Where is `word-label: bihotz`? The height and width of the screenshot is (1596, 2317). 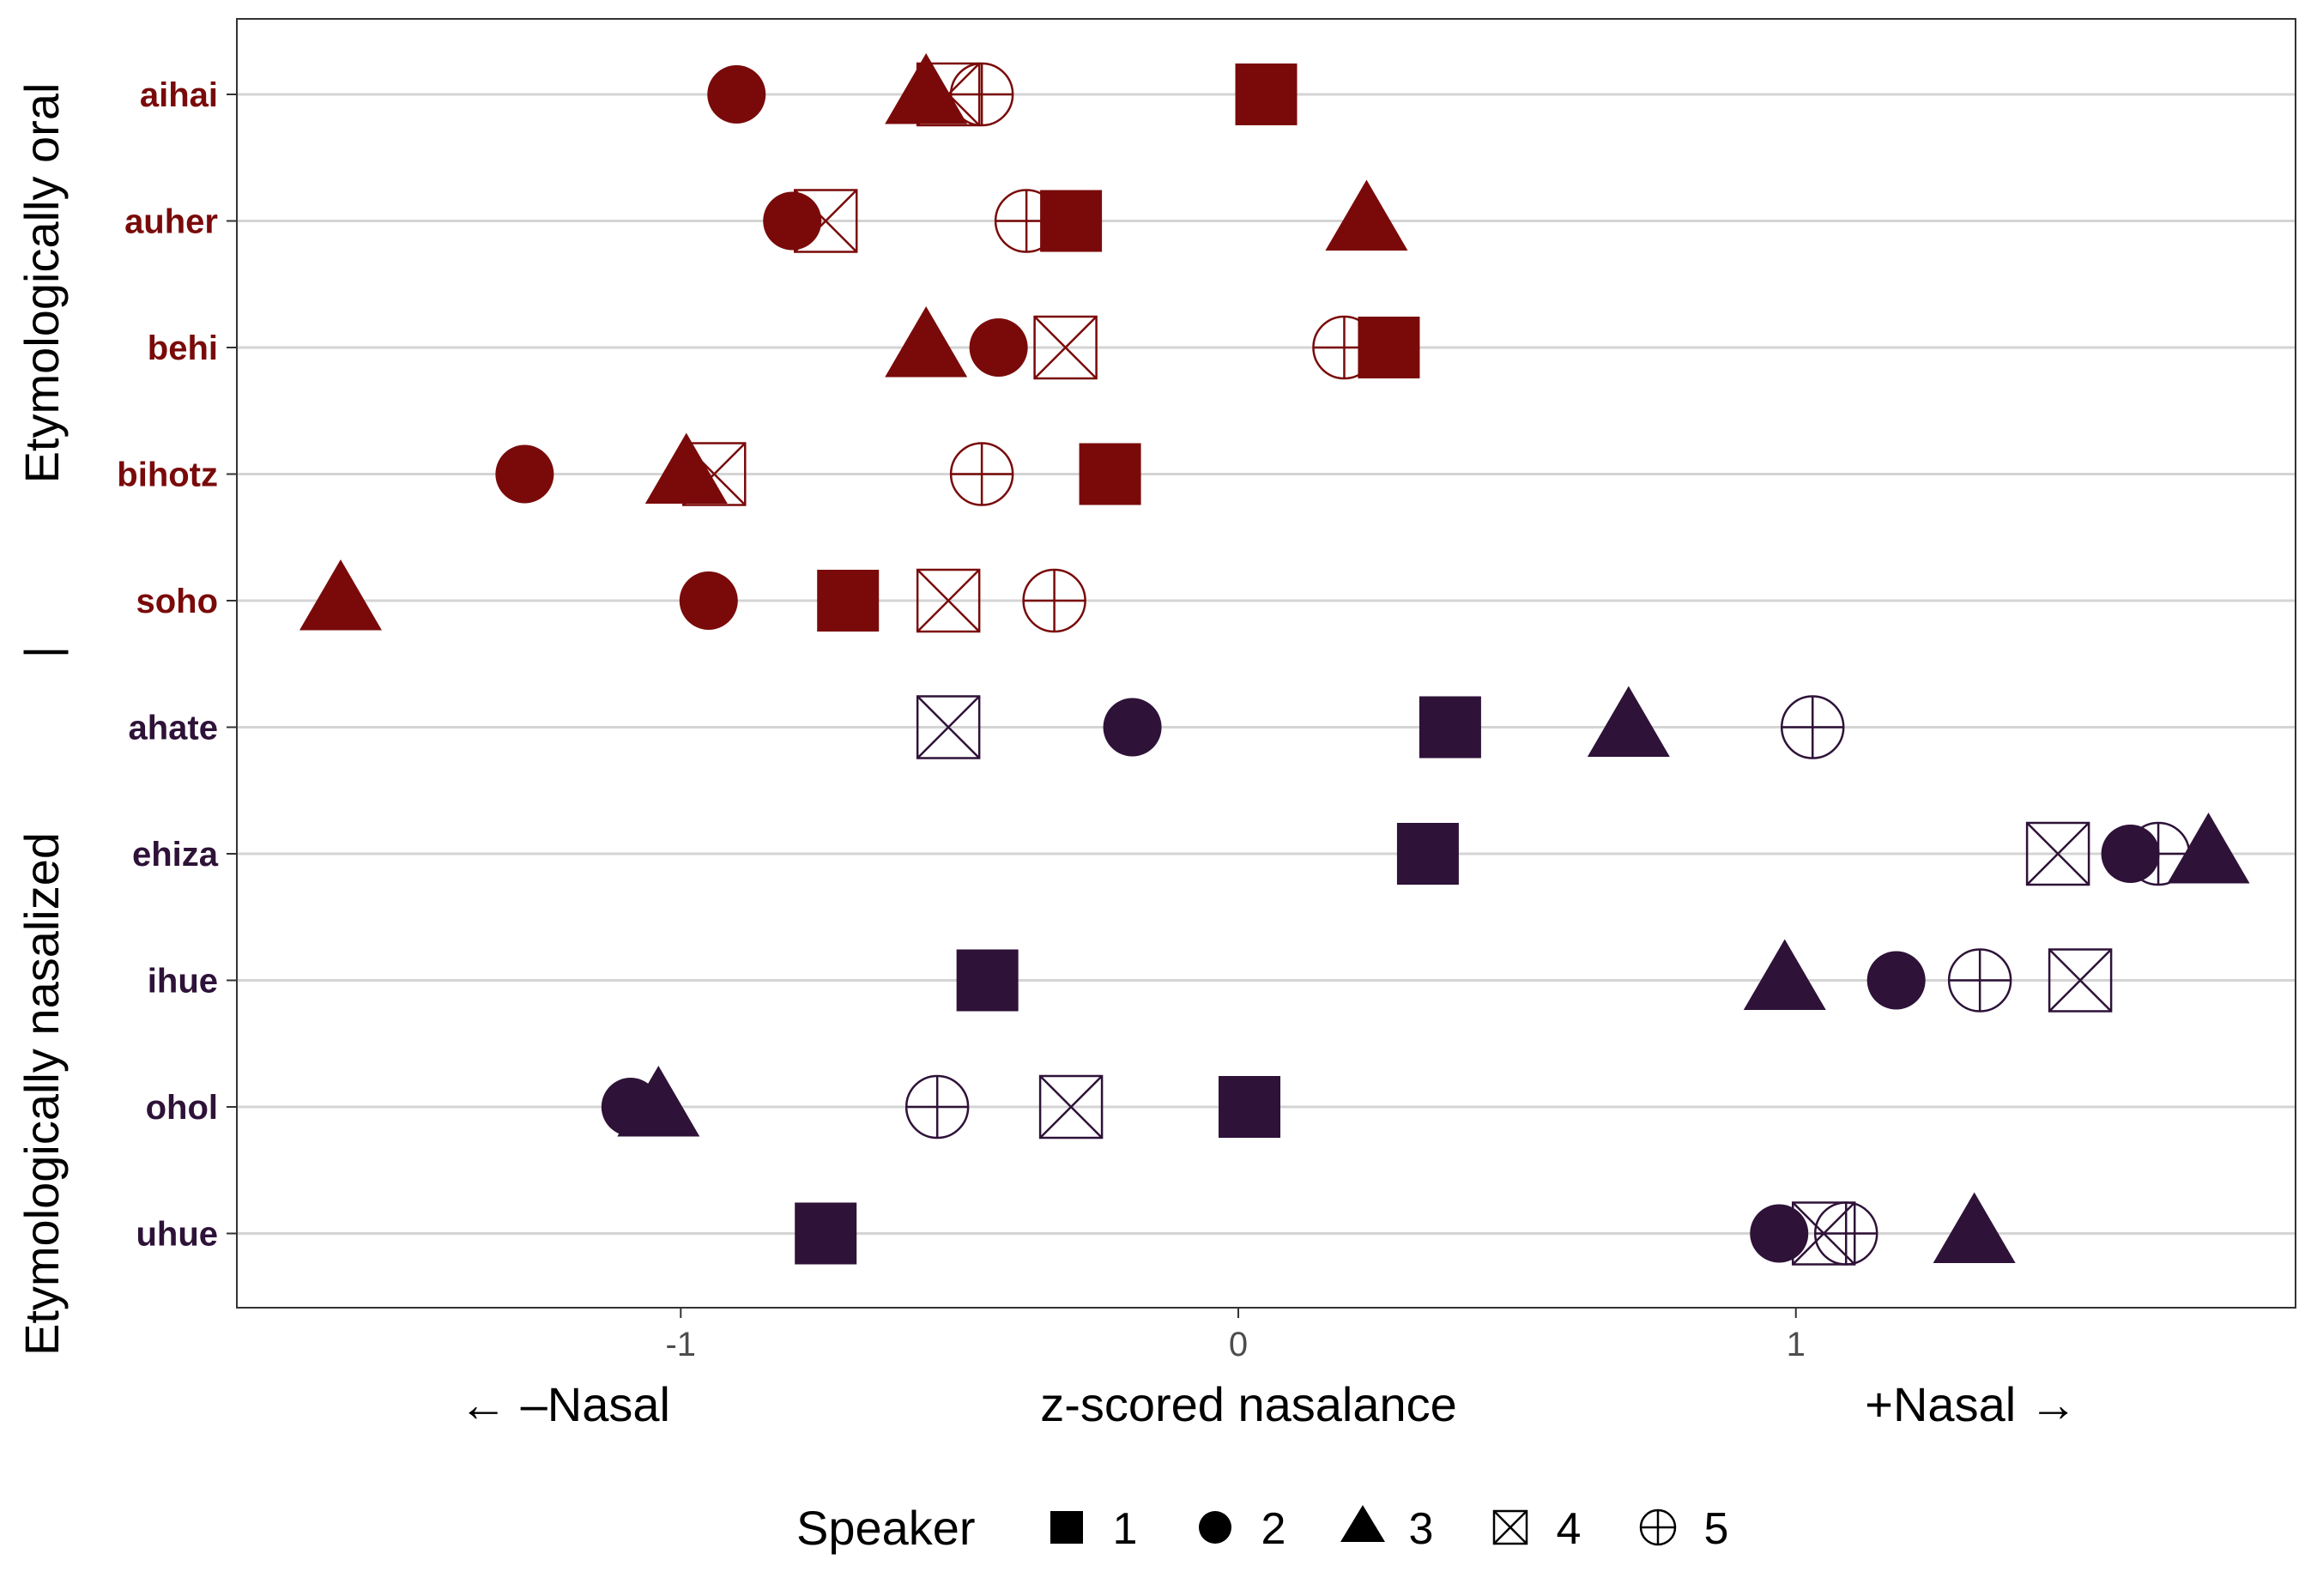 word-label: bihotz is located at coordinates (167, 475).